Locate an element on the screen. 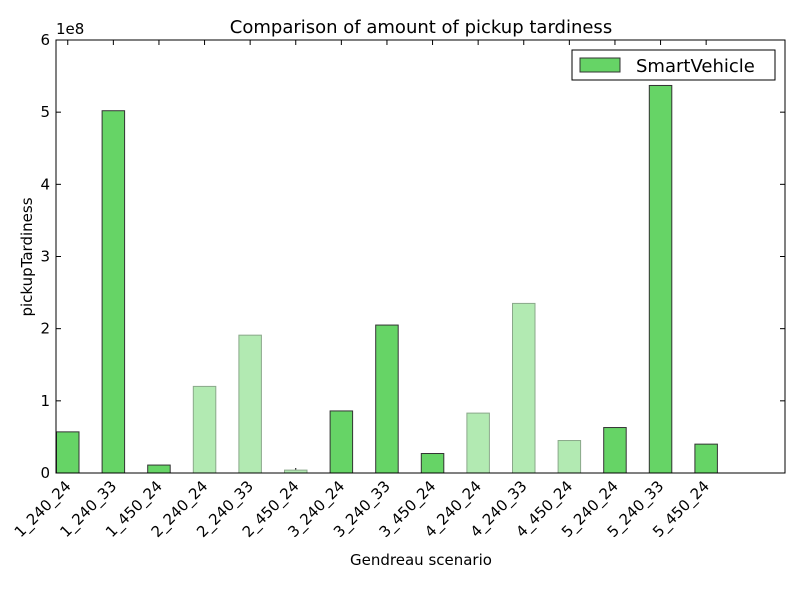  x-axis-label: Gendreau scenario is located at coordinates (421, 560).